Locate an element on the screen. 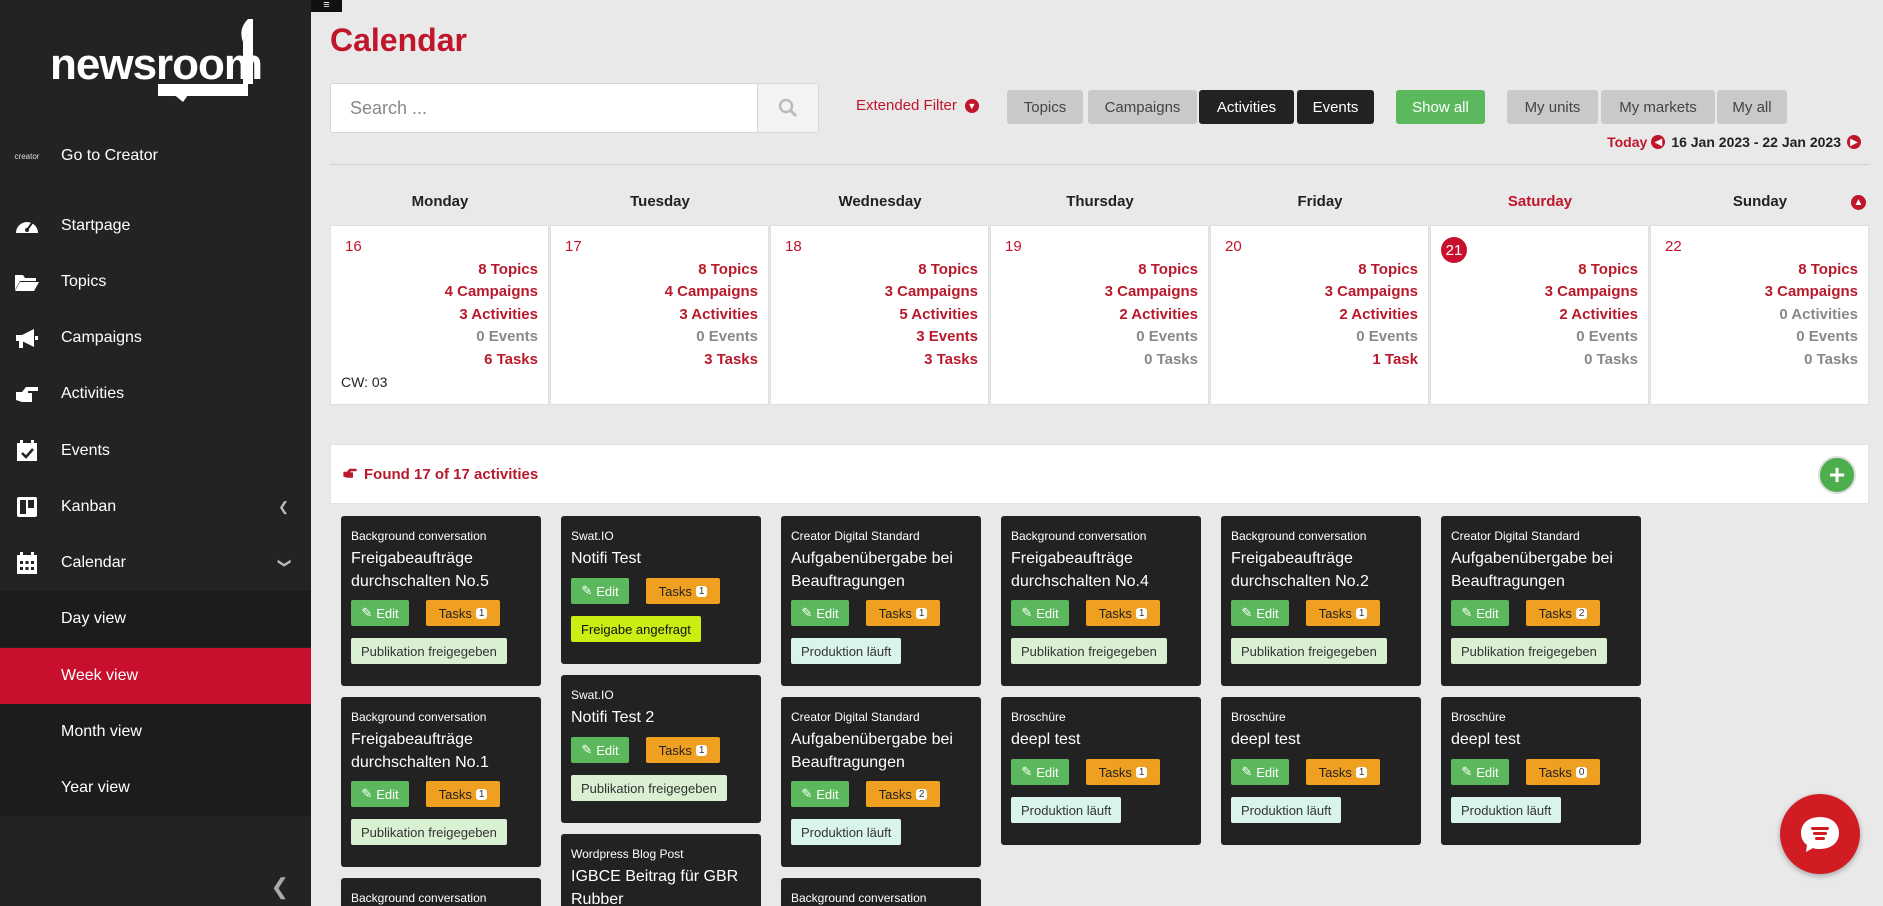  filter-topics-button: Topics is located at coordinates (1045, 107).